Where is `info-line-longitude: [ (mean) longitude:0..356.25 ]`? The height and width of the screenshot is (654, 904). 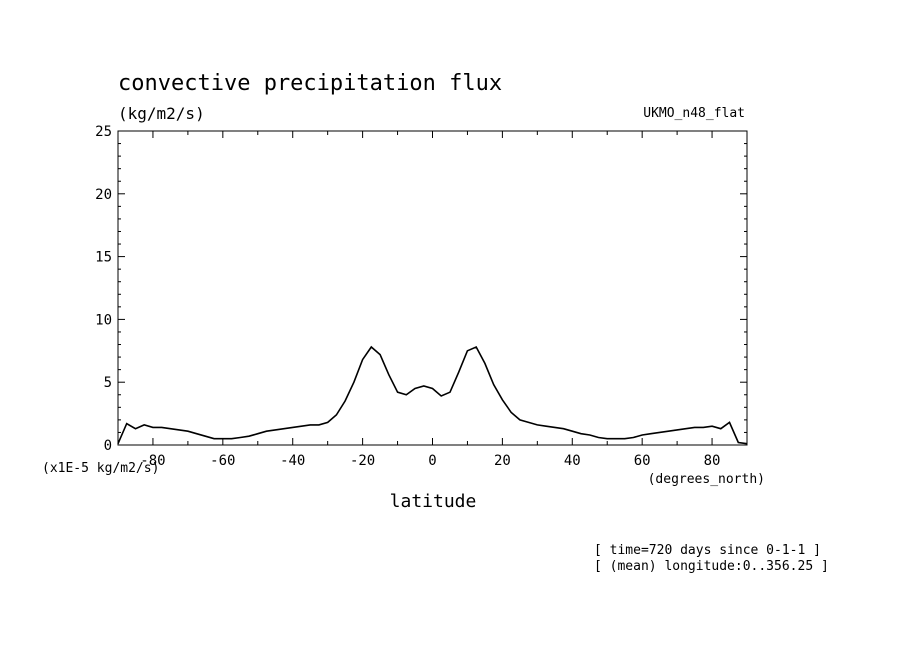
info-line-longitude: [ (mean) longitude:0..356.25 ] is located at coordinates (711, 566).